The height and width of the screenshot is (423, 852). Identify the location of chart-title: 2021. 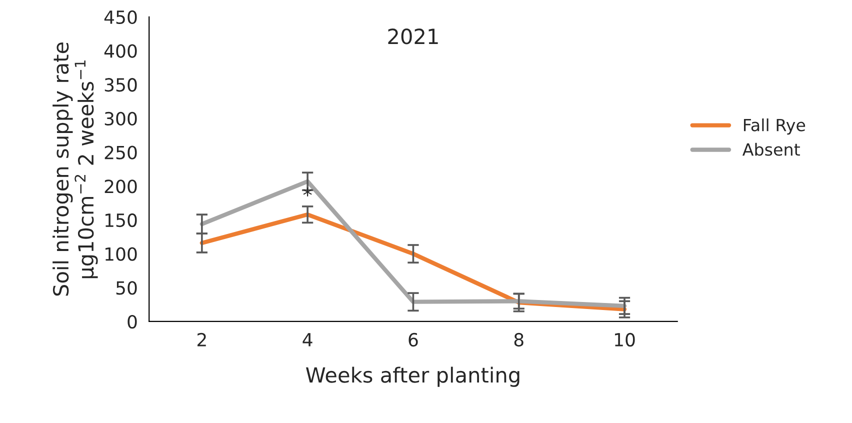
(413, 36).